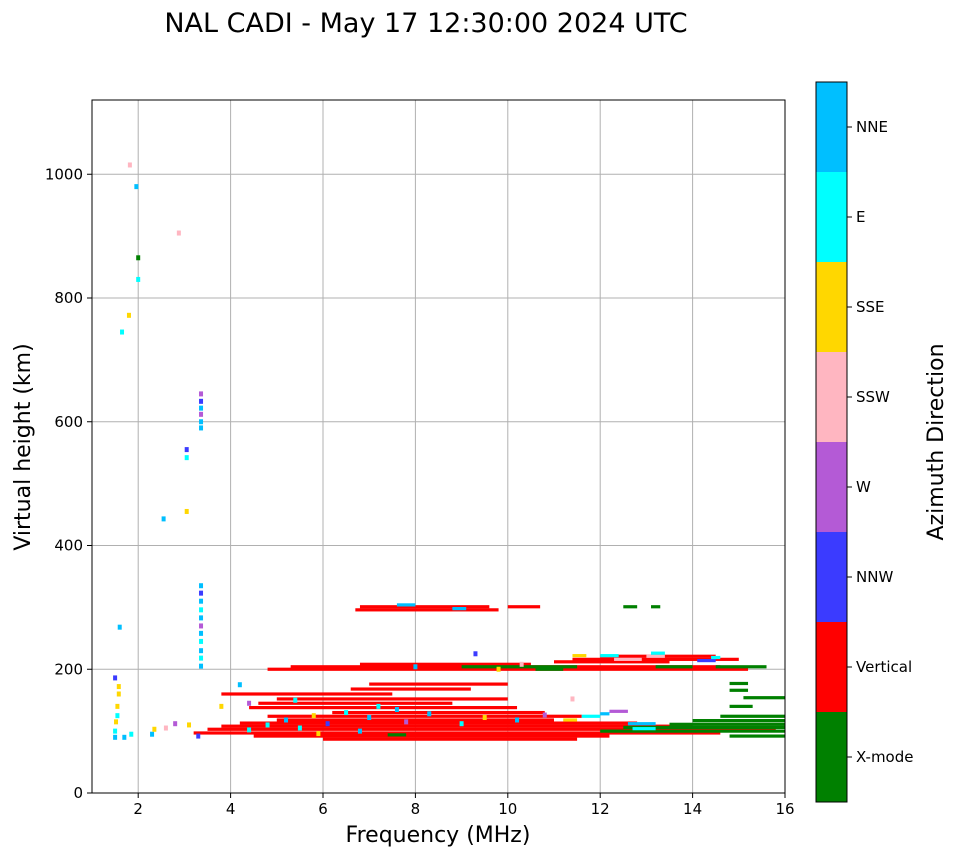  Describe the element at coordinates (784, 809) in the screenshot. I see `x-tick-label: 16` at that location.